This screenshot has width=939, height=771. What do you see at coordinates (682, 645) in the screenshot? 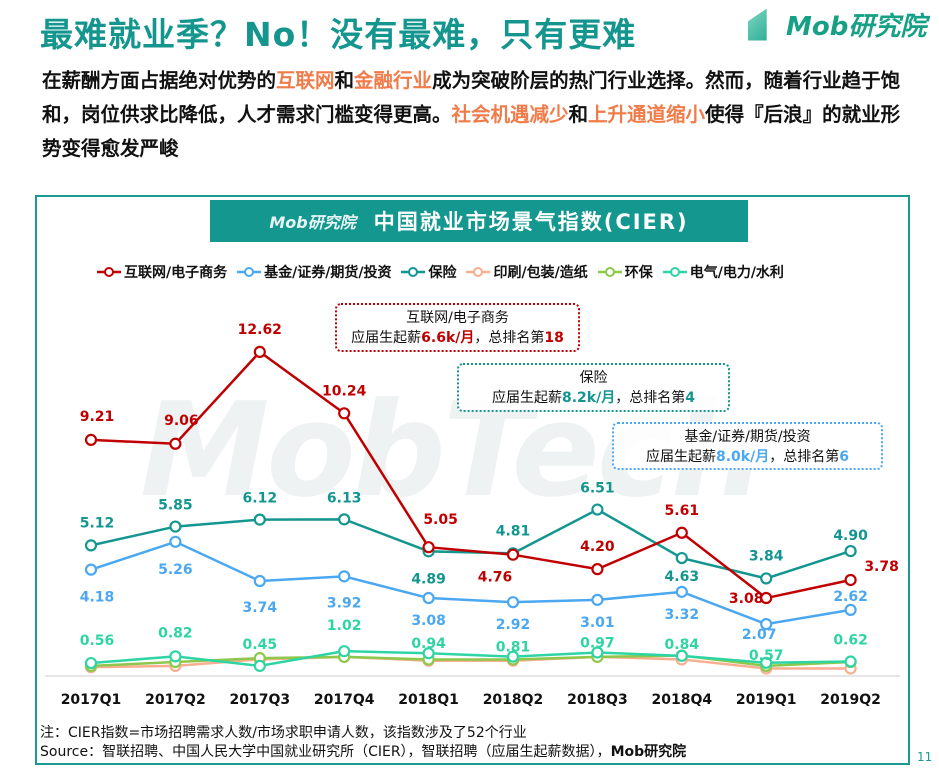
I see `data-label: 0.84` at bounding box center [682, 645].